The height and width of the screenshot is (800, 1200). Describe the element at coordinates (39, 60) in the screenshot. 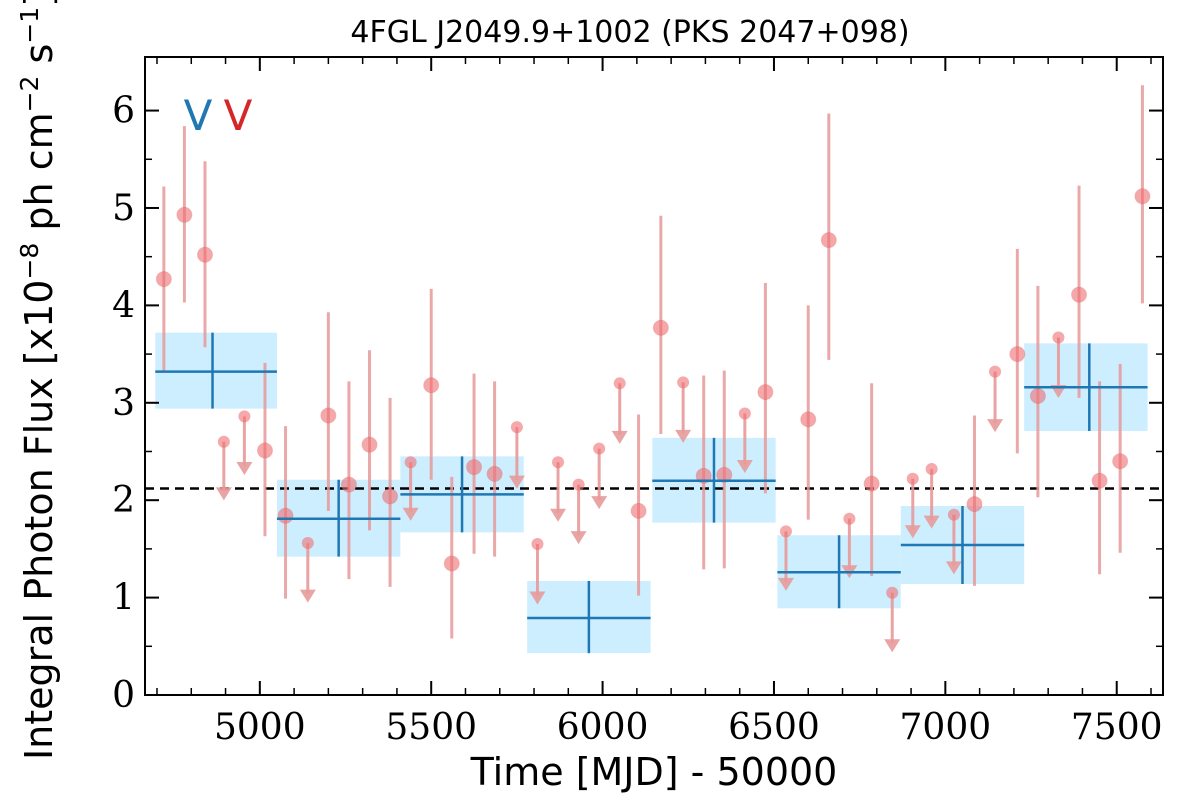

I see `y-axis-label-mid2: s` at that location.